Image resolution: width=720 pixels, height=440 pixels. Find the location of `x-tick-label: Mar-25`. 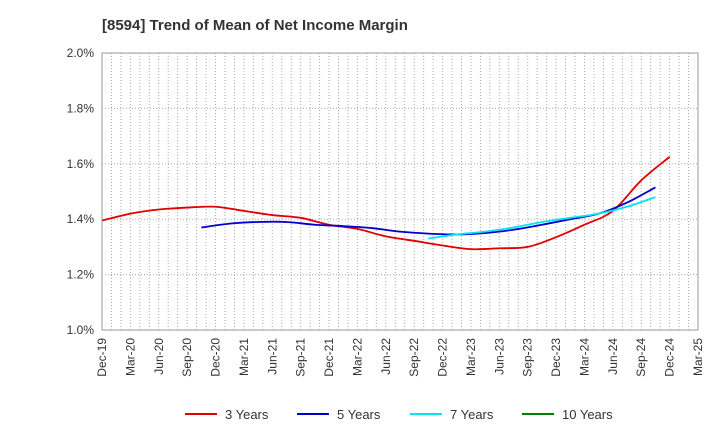

x-tick-label: Mar-25 is located at coordinates (698, 357).